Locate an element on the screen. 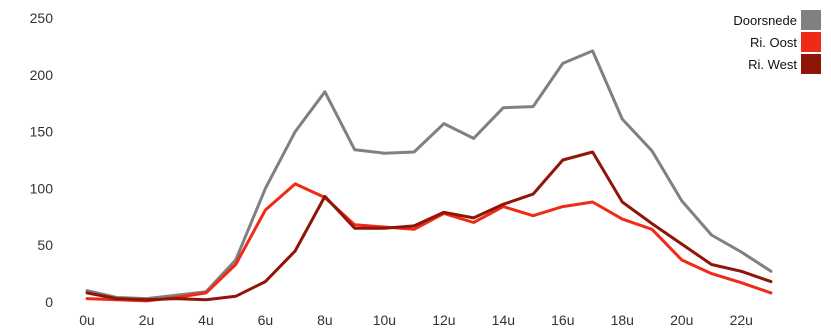 This screenshot has height=330, width=831. legend: Doorsnede Ri. Oost Ri. West is located at coordinates (777, 42).